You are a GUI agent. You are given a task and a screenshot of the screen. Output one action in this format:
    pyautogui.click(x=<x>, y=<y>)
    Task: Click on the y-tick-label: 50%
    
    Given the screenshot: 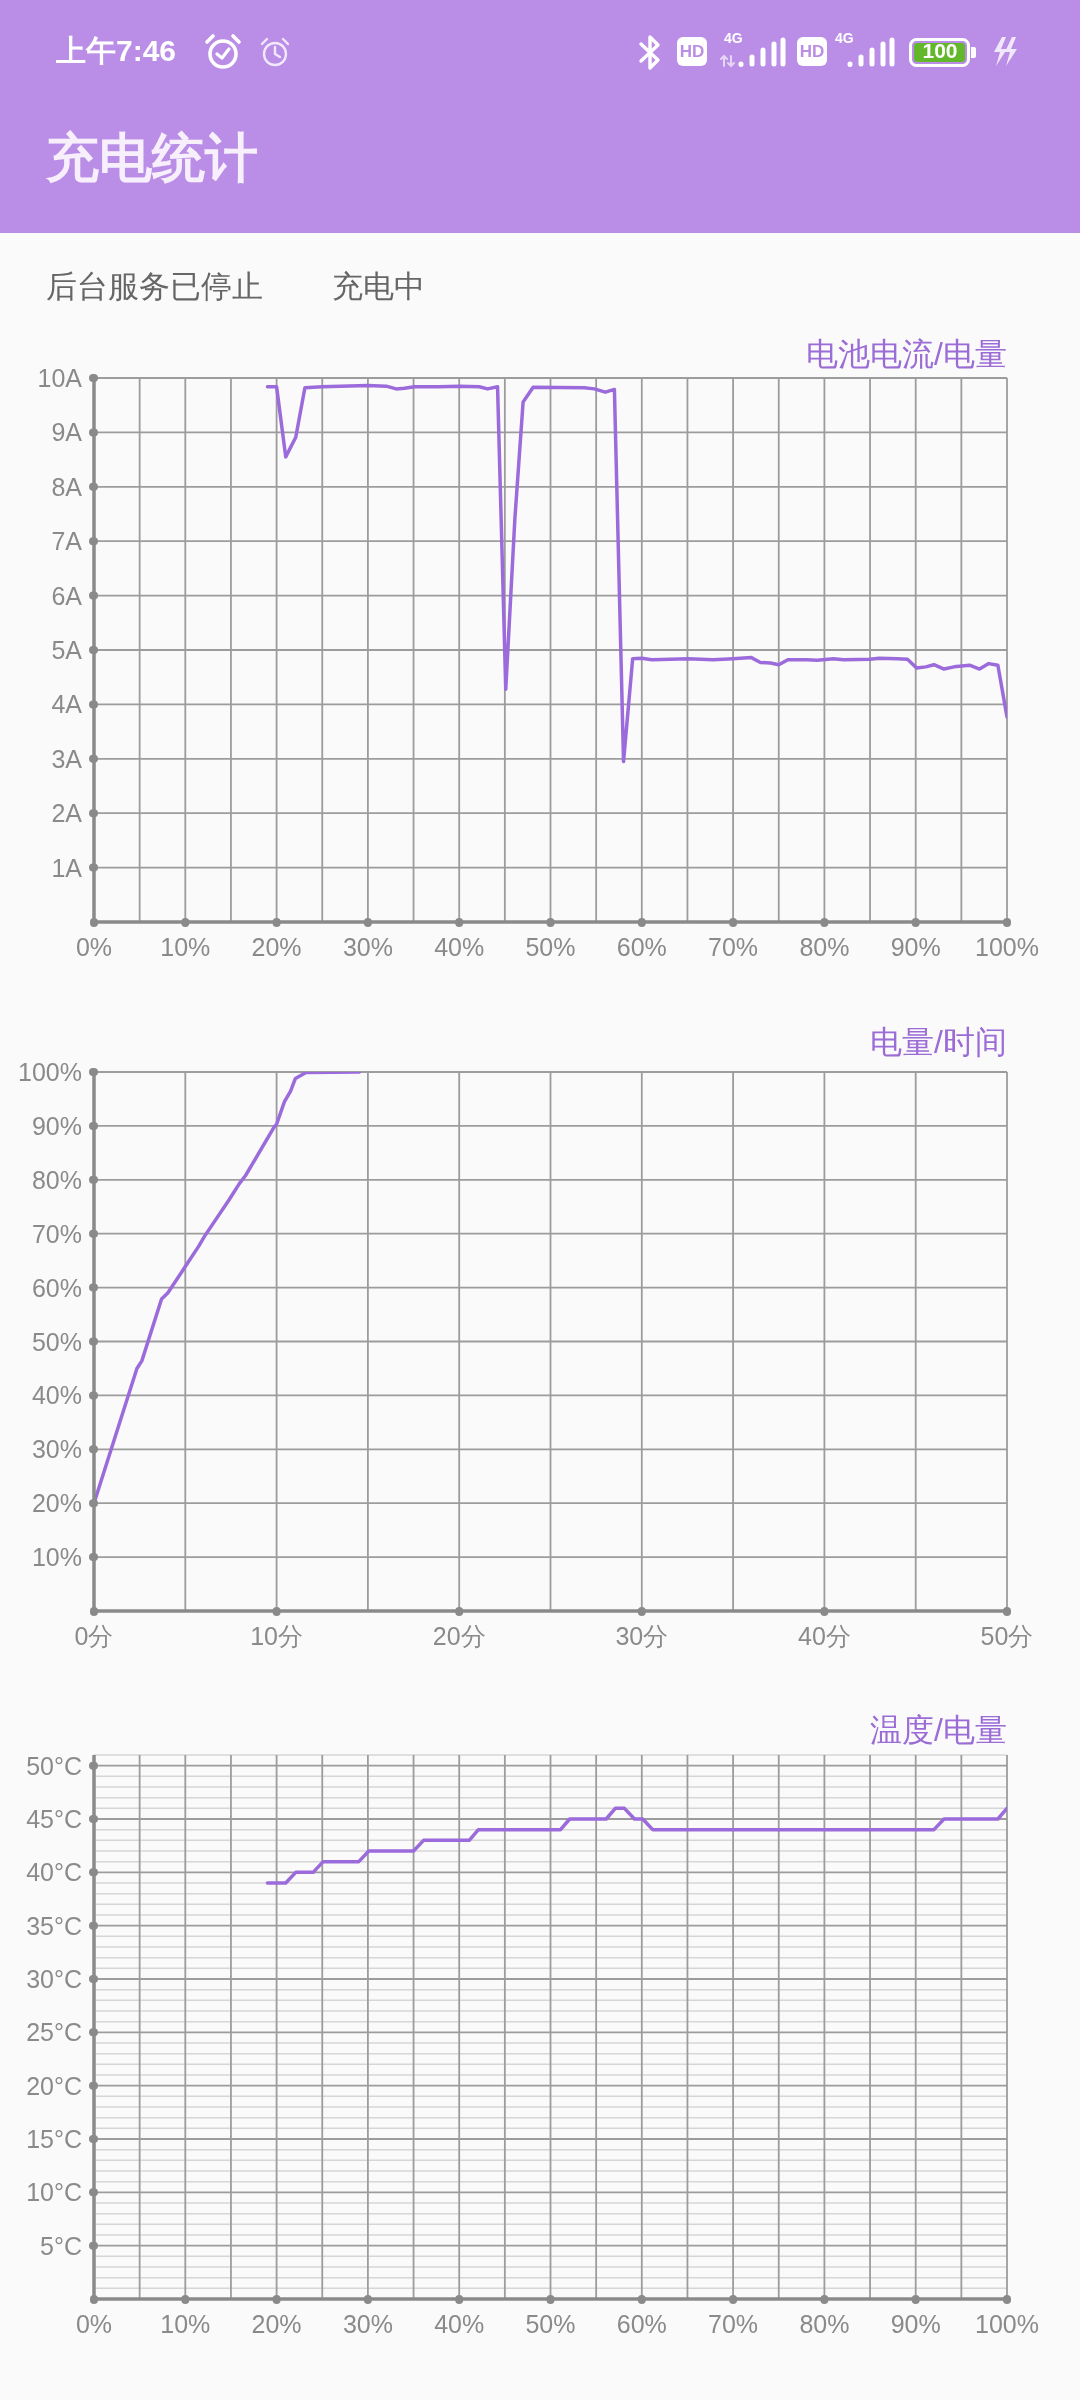 What is the action you would take?
    pyautogui.click(x=56, y=1341)
    